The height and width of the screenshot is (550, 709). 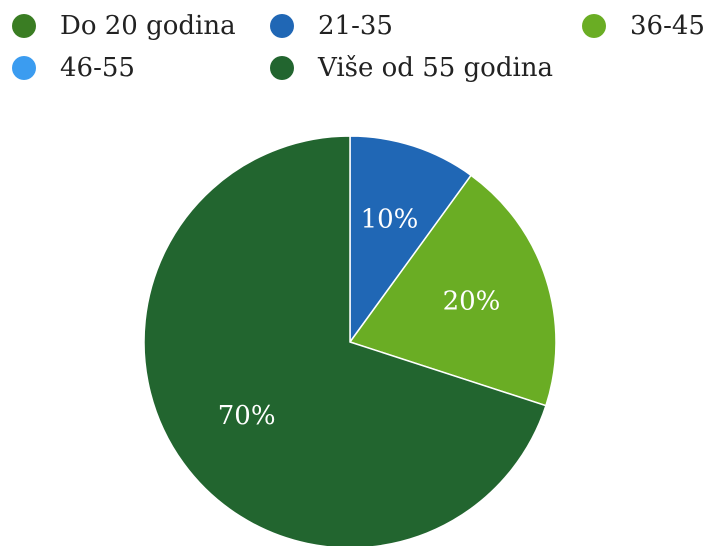 I want to click on legend-label-vise-od-55-godina: Više od 55 godina, so click(x=436, y=68).